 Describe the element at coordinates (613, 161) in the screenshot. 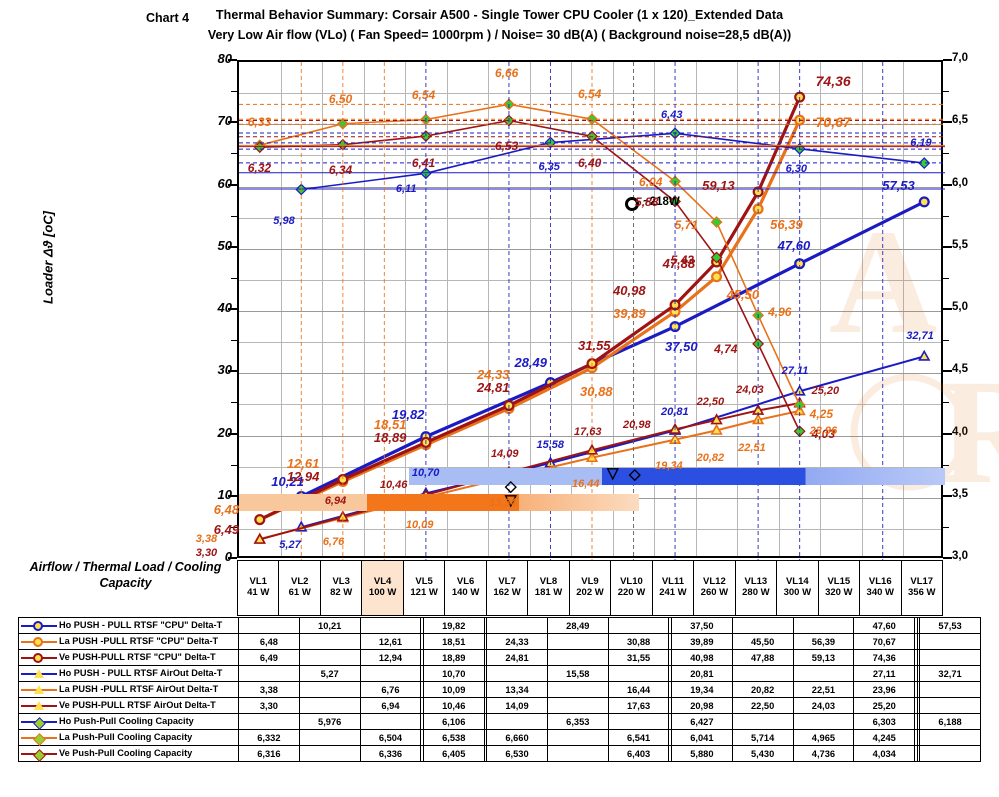

I see `series-line` at that location.